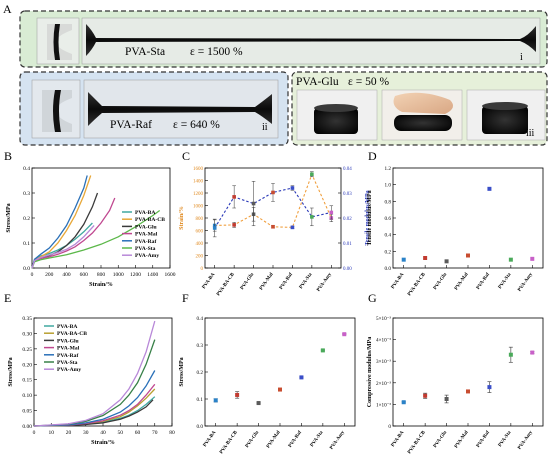  I want to click on panel-letter-a: A, so click(7, 9).